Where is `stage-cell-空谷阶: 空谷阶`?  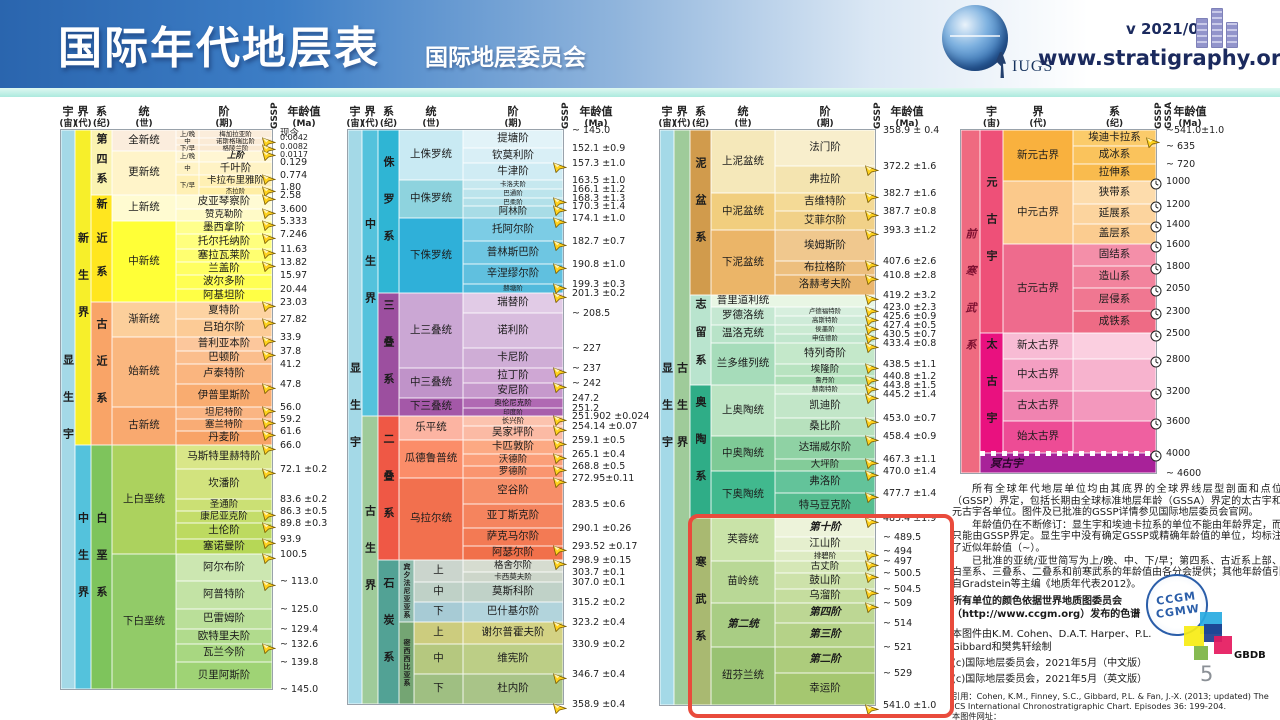
stage-cell-空谷阶: 空谷阶 is located at coordinates (513, 491).